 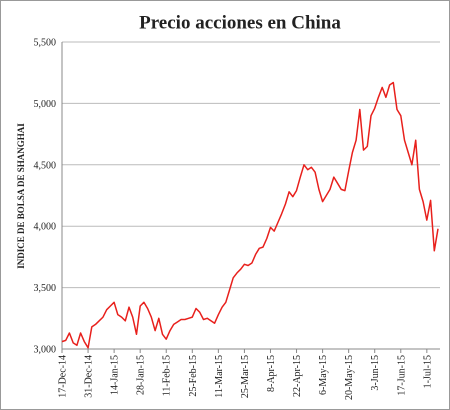 I want to click on x-tick-label: 22-Apr-15, so click(x=297, y=376).